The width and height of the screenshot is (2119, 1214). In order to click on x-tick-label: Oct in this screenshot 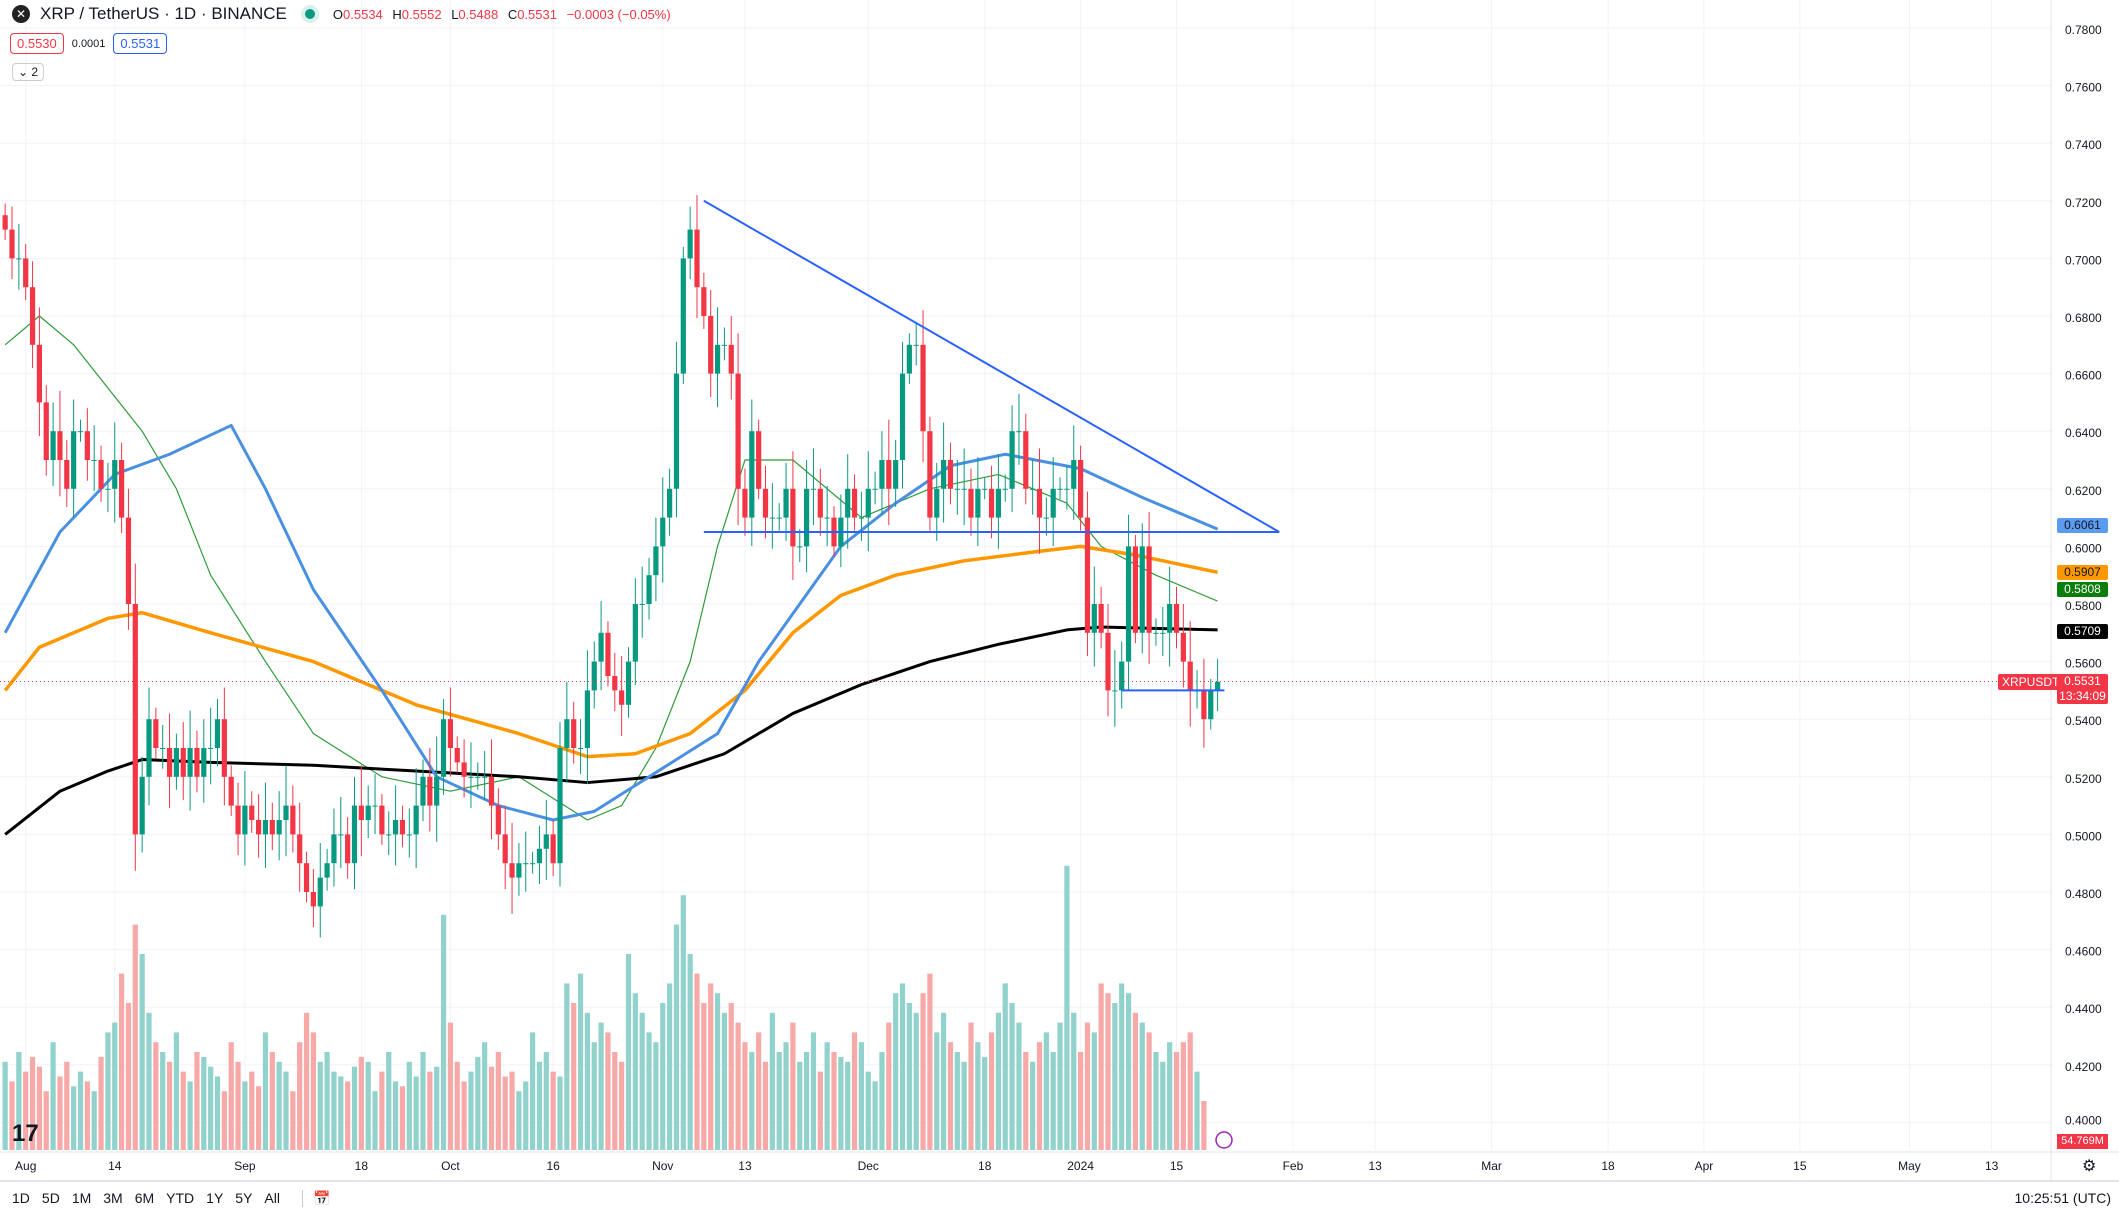, I will do `click(450, 1166)`.